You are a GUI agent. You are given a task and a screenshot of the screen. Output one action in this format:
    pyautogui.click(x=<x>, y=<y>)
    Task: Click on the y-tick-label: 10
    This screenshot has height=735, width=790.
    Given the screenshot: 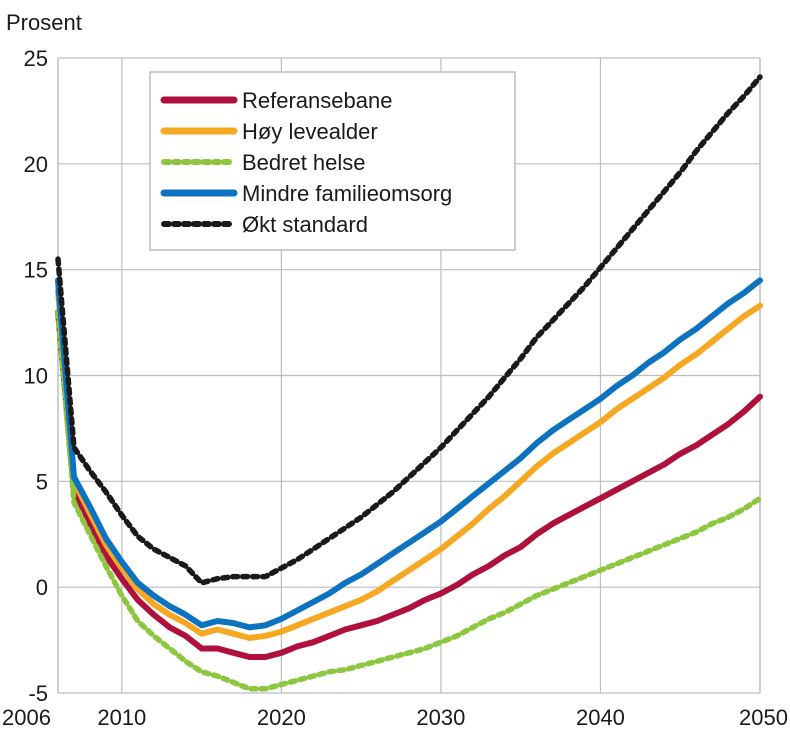 What is the action you would take?
    pyautogui.click(x=36, y=376)
    